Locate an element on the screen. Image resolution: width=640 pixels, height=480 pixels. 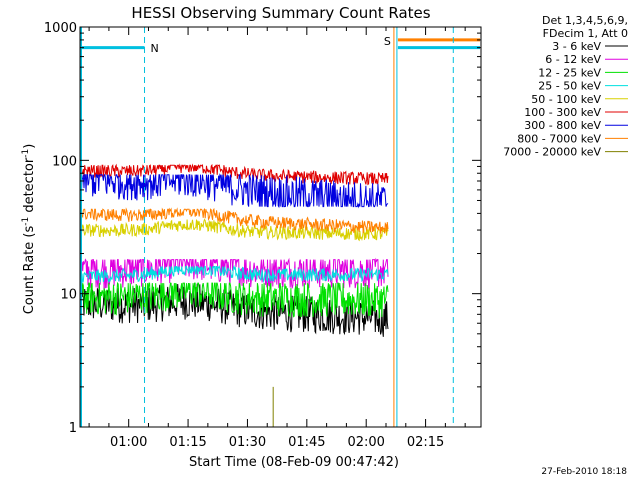
legend-entry-label: 6 - 12 keV is located at coordinates (573, 59).